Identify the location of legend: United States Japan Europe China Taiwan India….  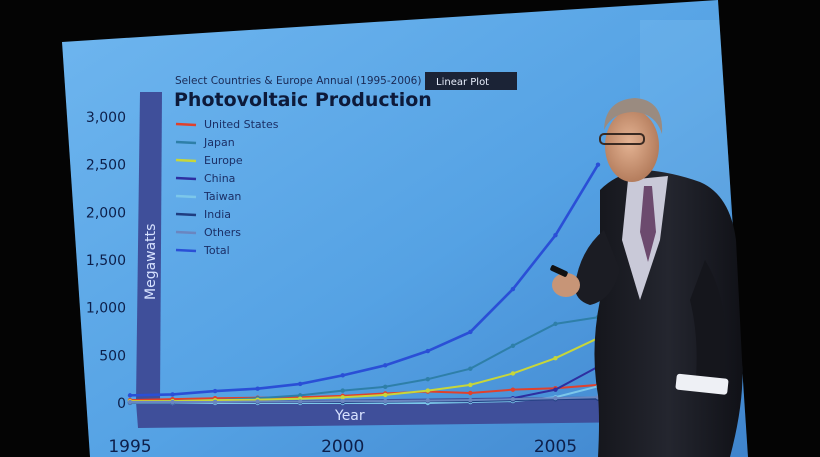
(227, 187).